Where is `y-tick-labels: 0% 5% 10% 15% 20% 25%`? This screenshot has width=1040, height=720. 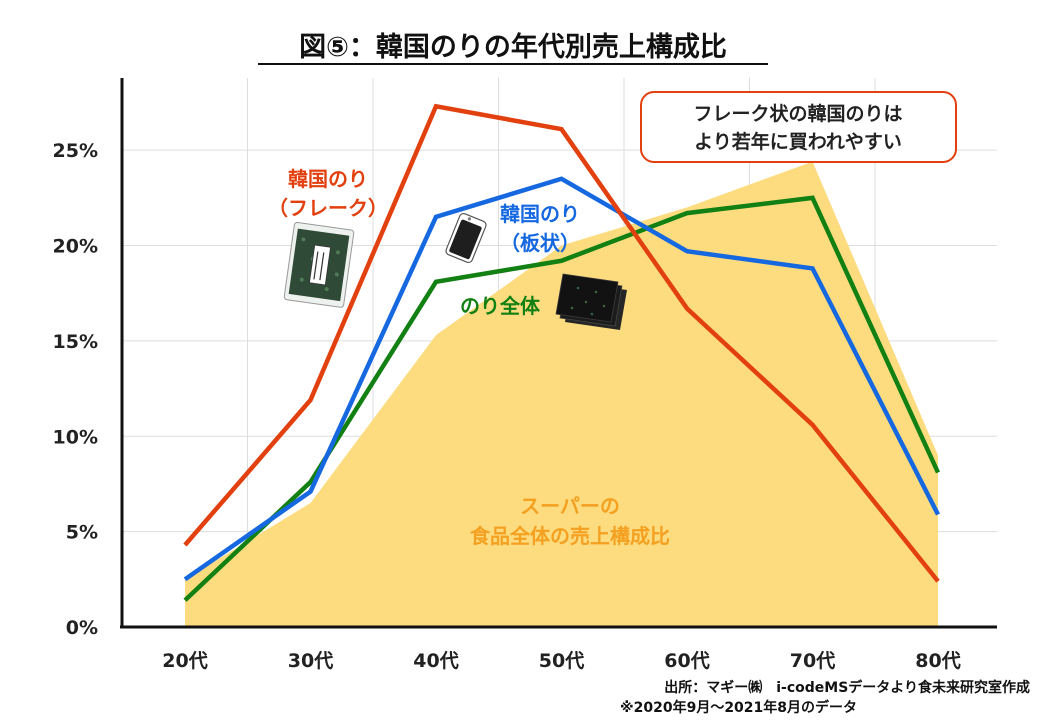
y-tick-labels: 0% 5% 10% 15% 20% 25% is located at coordinates (75, 389).